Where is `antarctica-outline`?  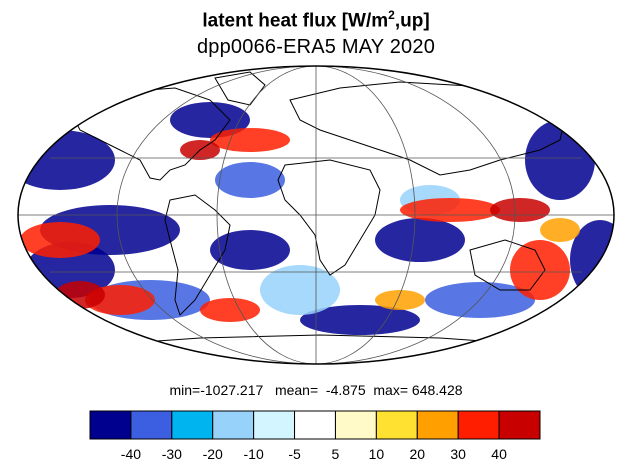
antarctica-outline is located at coordinates (320, 340).